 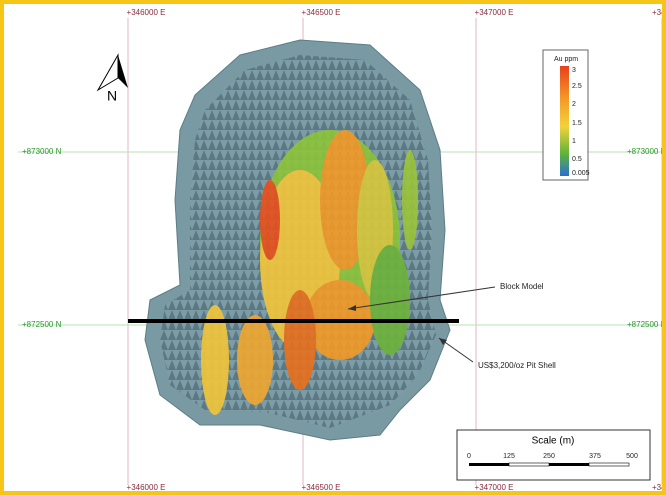 I want to click on leader, so click(x=421, y=298).